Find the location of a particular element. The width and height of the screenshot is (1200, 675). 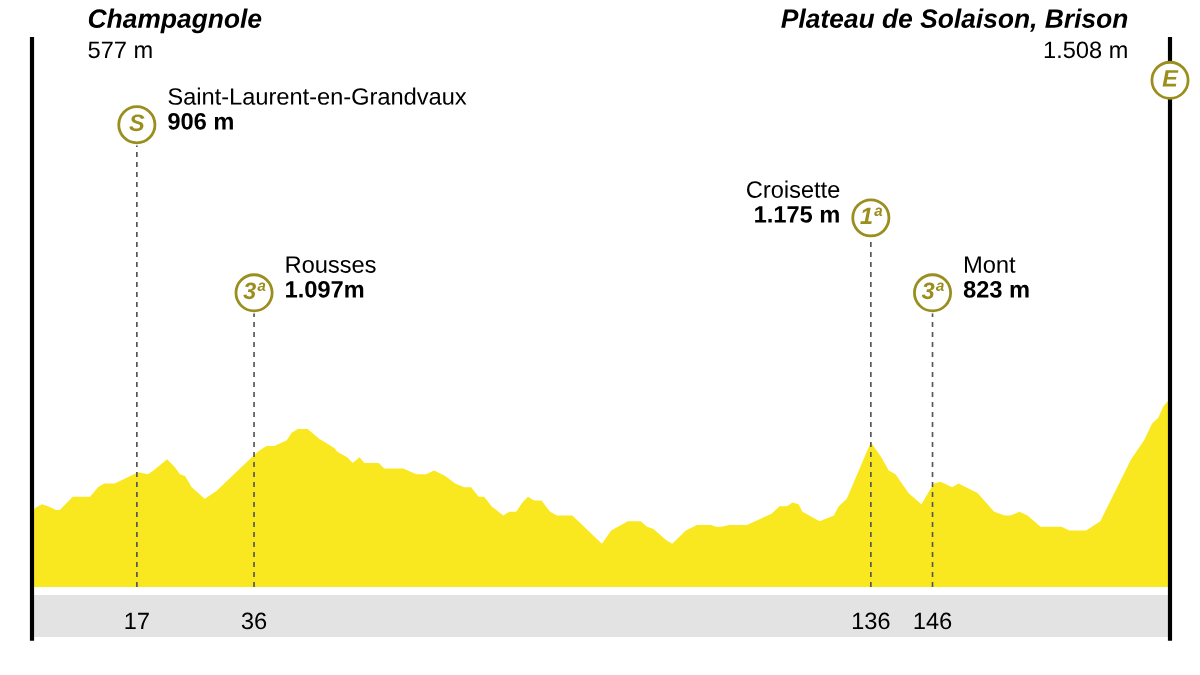

x-tick-label: 17 is located at coordinates (137, 621).